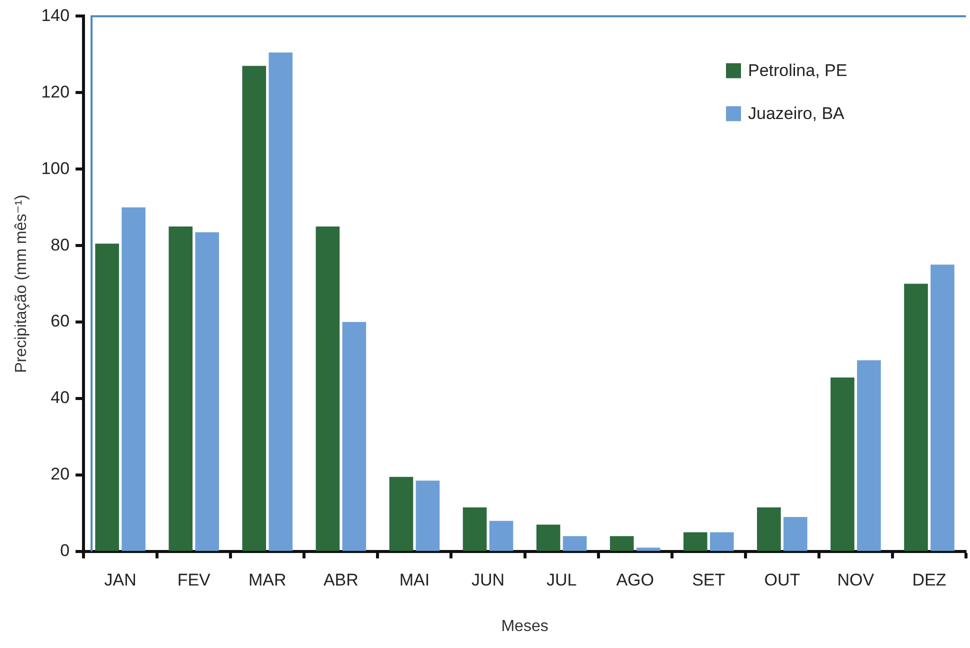 Image resolution: width=970 pixels, height=648 pixels. What do you see at coordinates (120, 580) in the screenshot?
I see `x-tick-label: JAN` at bounding box center [120, 580].